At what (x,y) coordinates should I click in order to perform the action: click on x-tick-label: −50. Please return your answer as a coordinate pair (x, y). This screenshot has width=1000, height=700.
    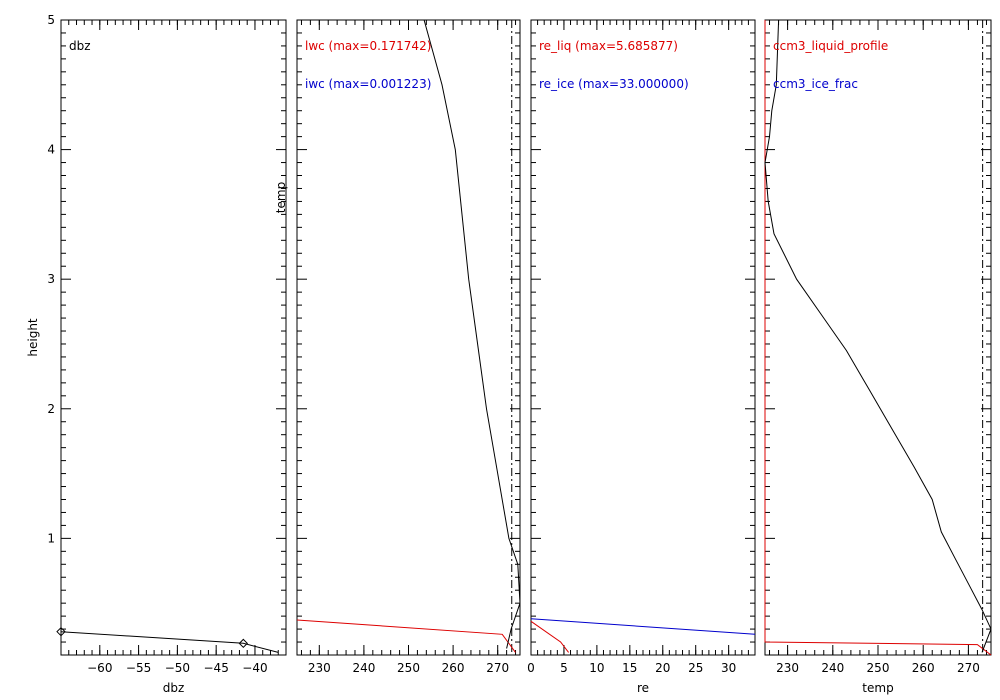
    Looking at the image, I should click on (177, 668).